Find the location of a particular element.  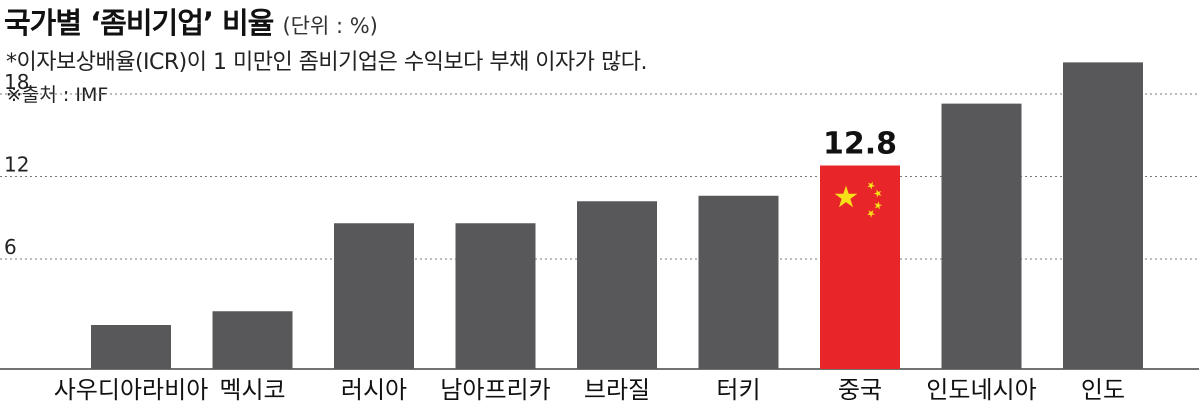

y-tick-label: 6 is located at coordinates (10, 247).